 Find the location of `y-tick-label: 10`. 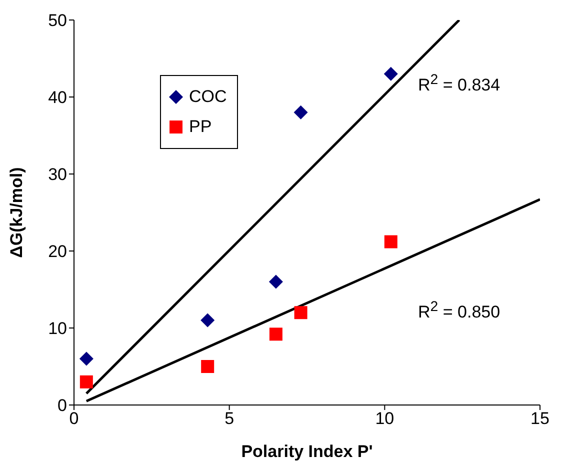

y-tick-label: 10 is located at coordinates (57, 328).